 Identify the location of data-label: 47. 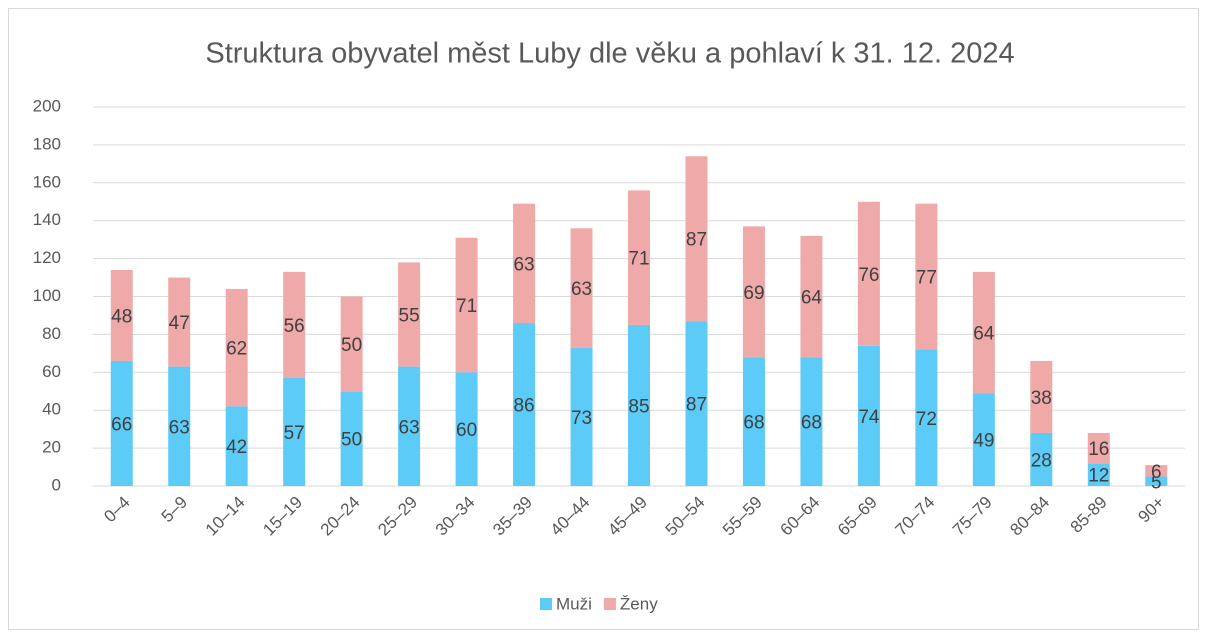
(179, 323).